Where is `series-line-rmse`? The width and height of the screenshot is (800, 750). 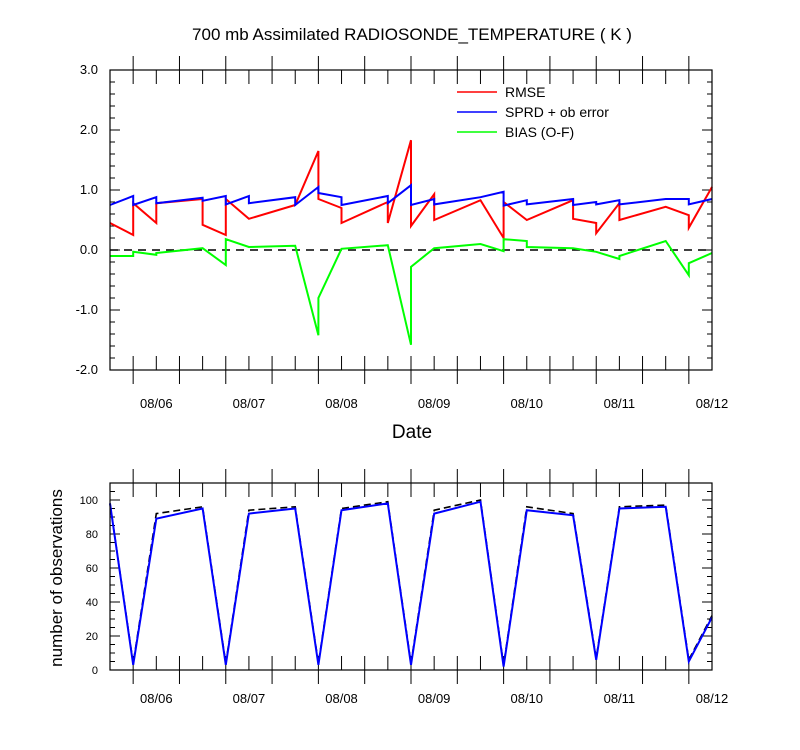
series-line-rmse is located at coordinates (411, 190).